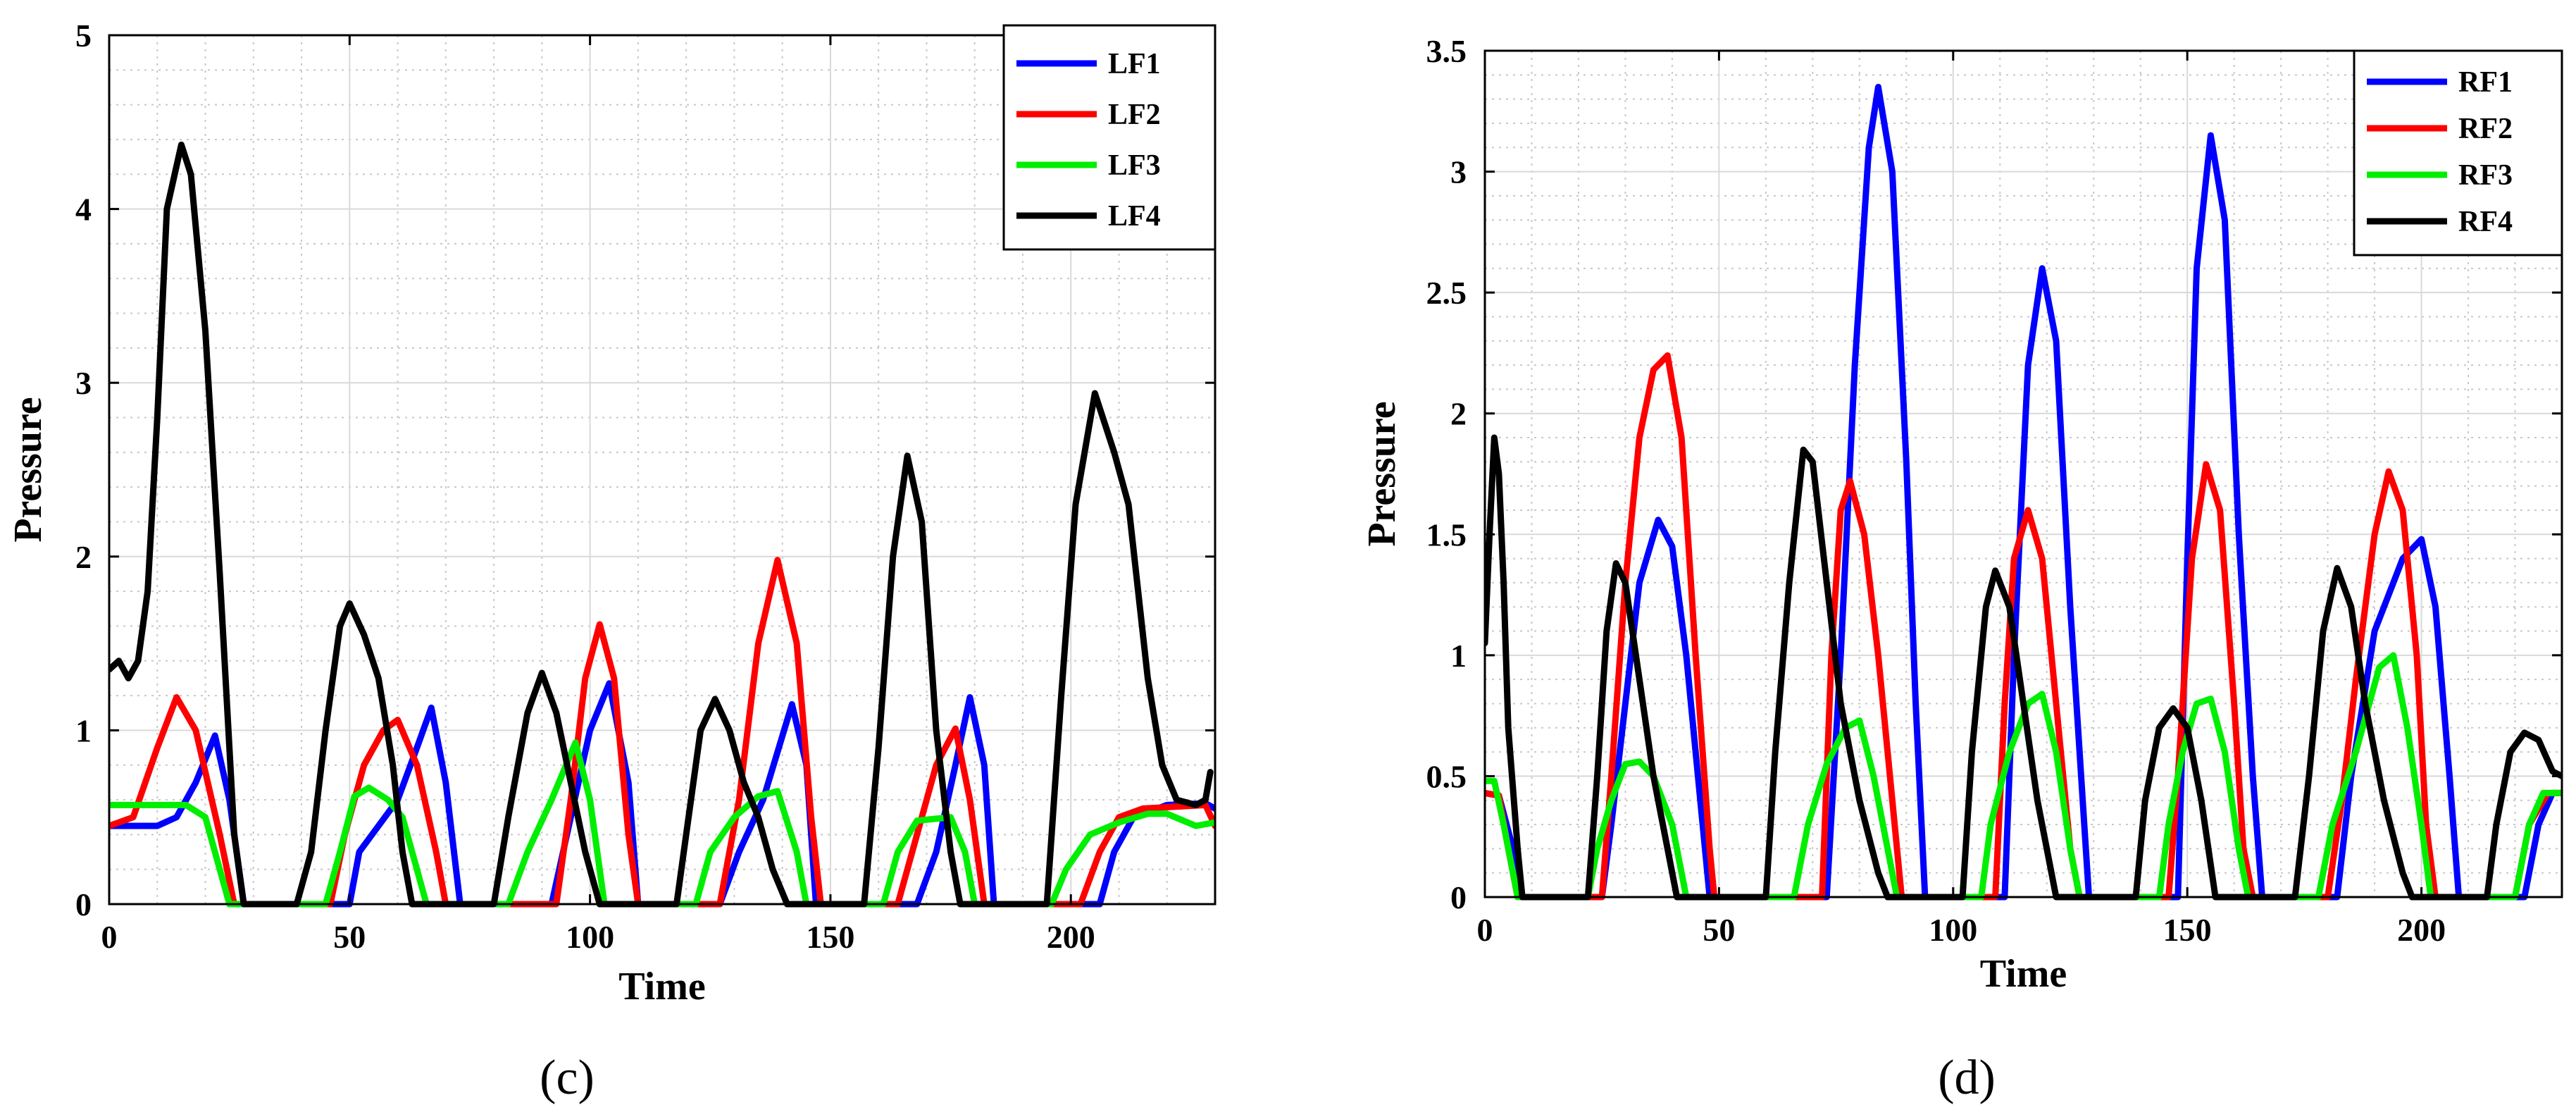  Describe the element at coordinates (83, 210) in the screenshot. I see `y-tick-label: 4` at that location.